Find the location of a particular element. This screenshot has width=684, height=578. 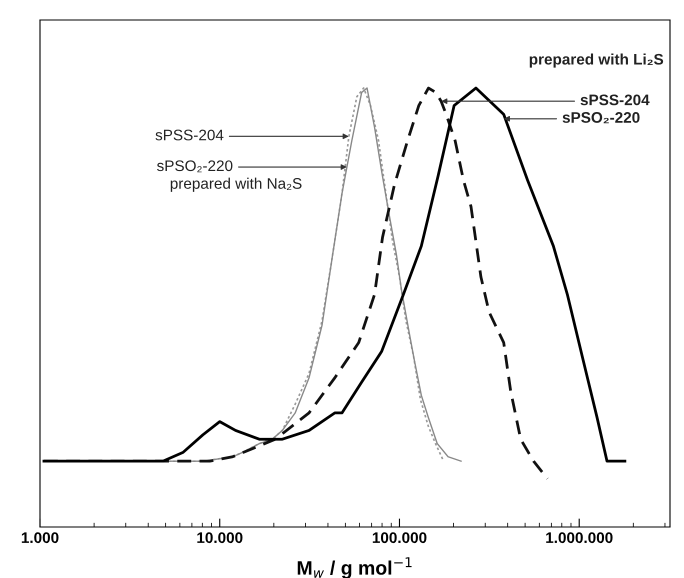

x-tick-label: 1.000.000 is located at coordinates (579, 538).